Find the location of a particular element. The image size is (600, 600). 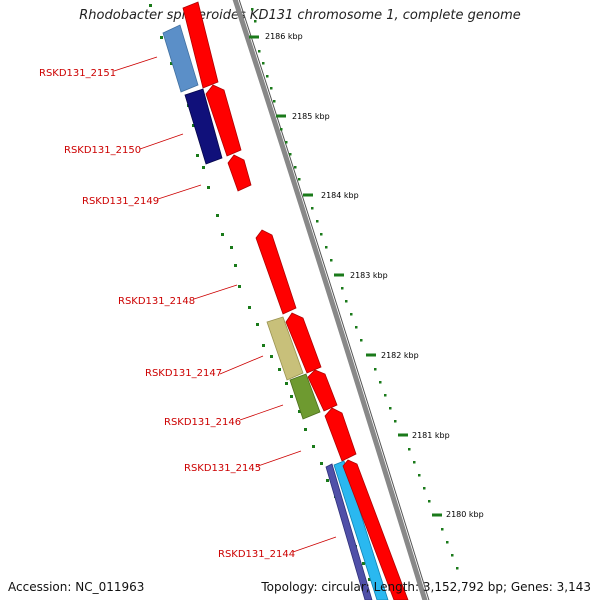

gene-label-2145: RSKD131_2145 is located at coordinates (243, 462).